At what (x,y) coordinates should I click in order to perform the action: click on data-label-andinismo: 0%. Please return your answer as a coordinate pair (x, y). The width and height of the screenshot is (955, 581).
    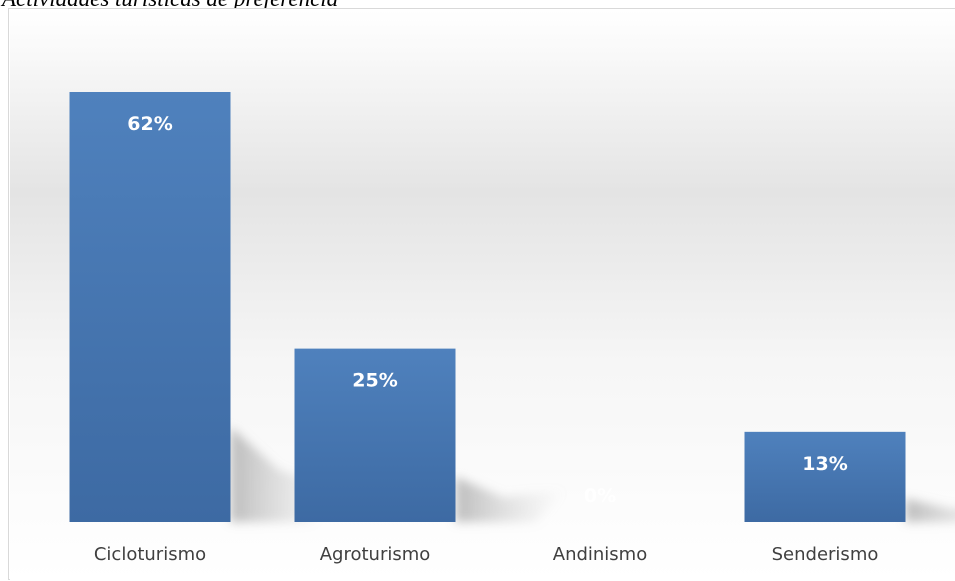
    Looking at the image, I should click on (600, 496).